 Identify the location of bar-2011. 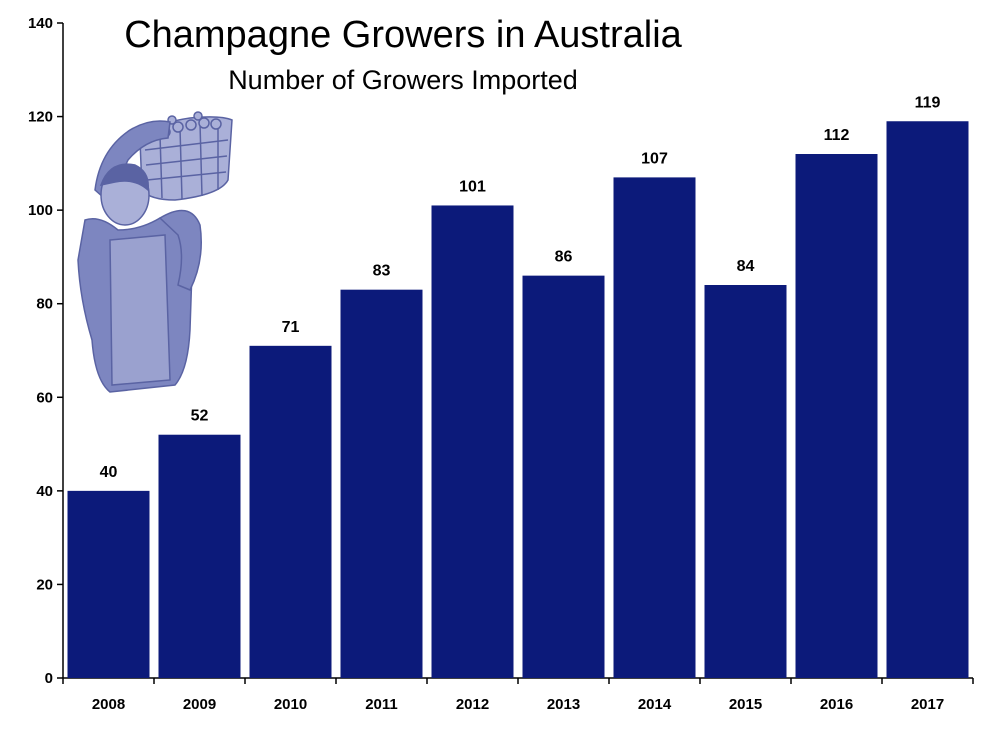
(381, 483).